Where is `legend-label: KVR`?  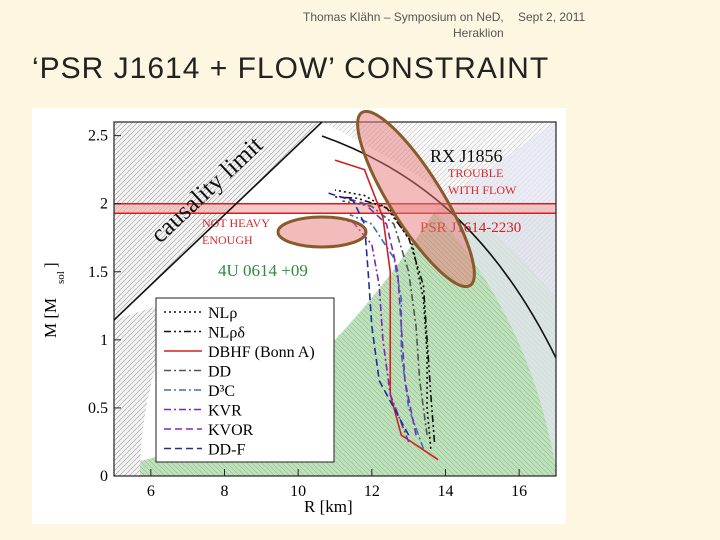 legend-label: KVR is located at coordinates (225, 411).